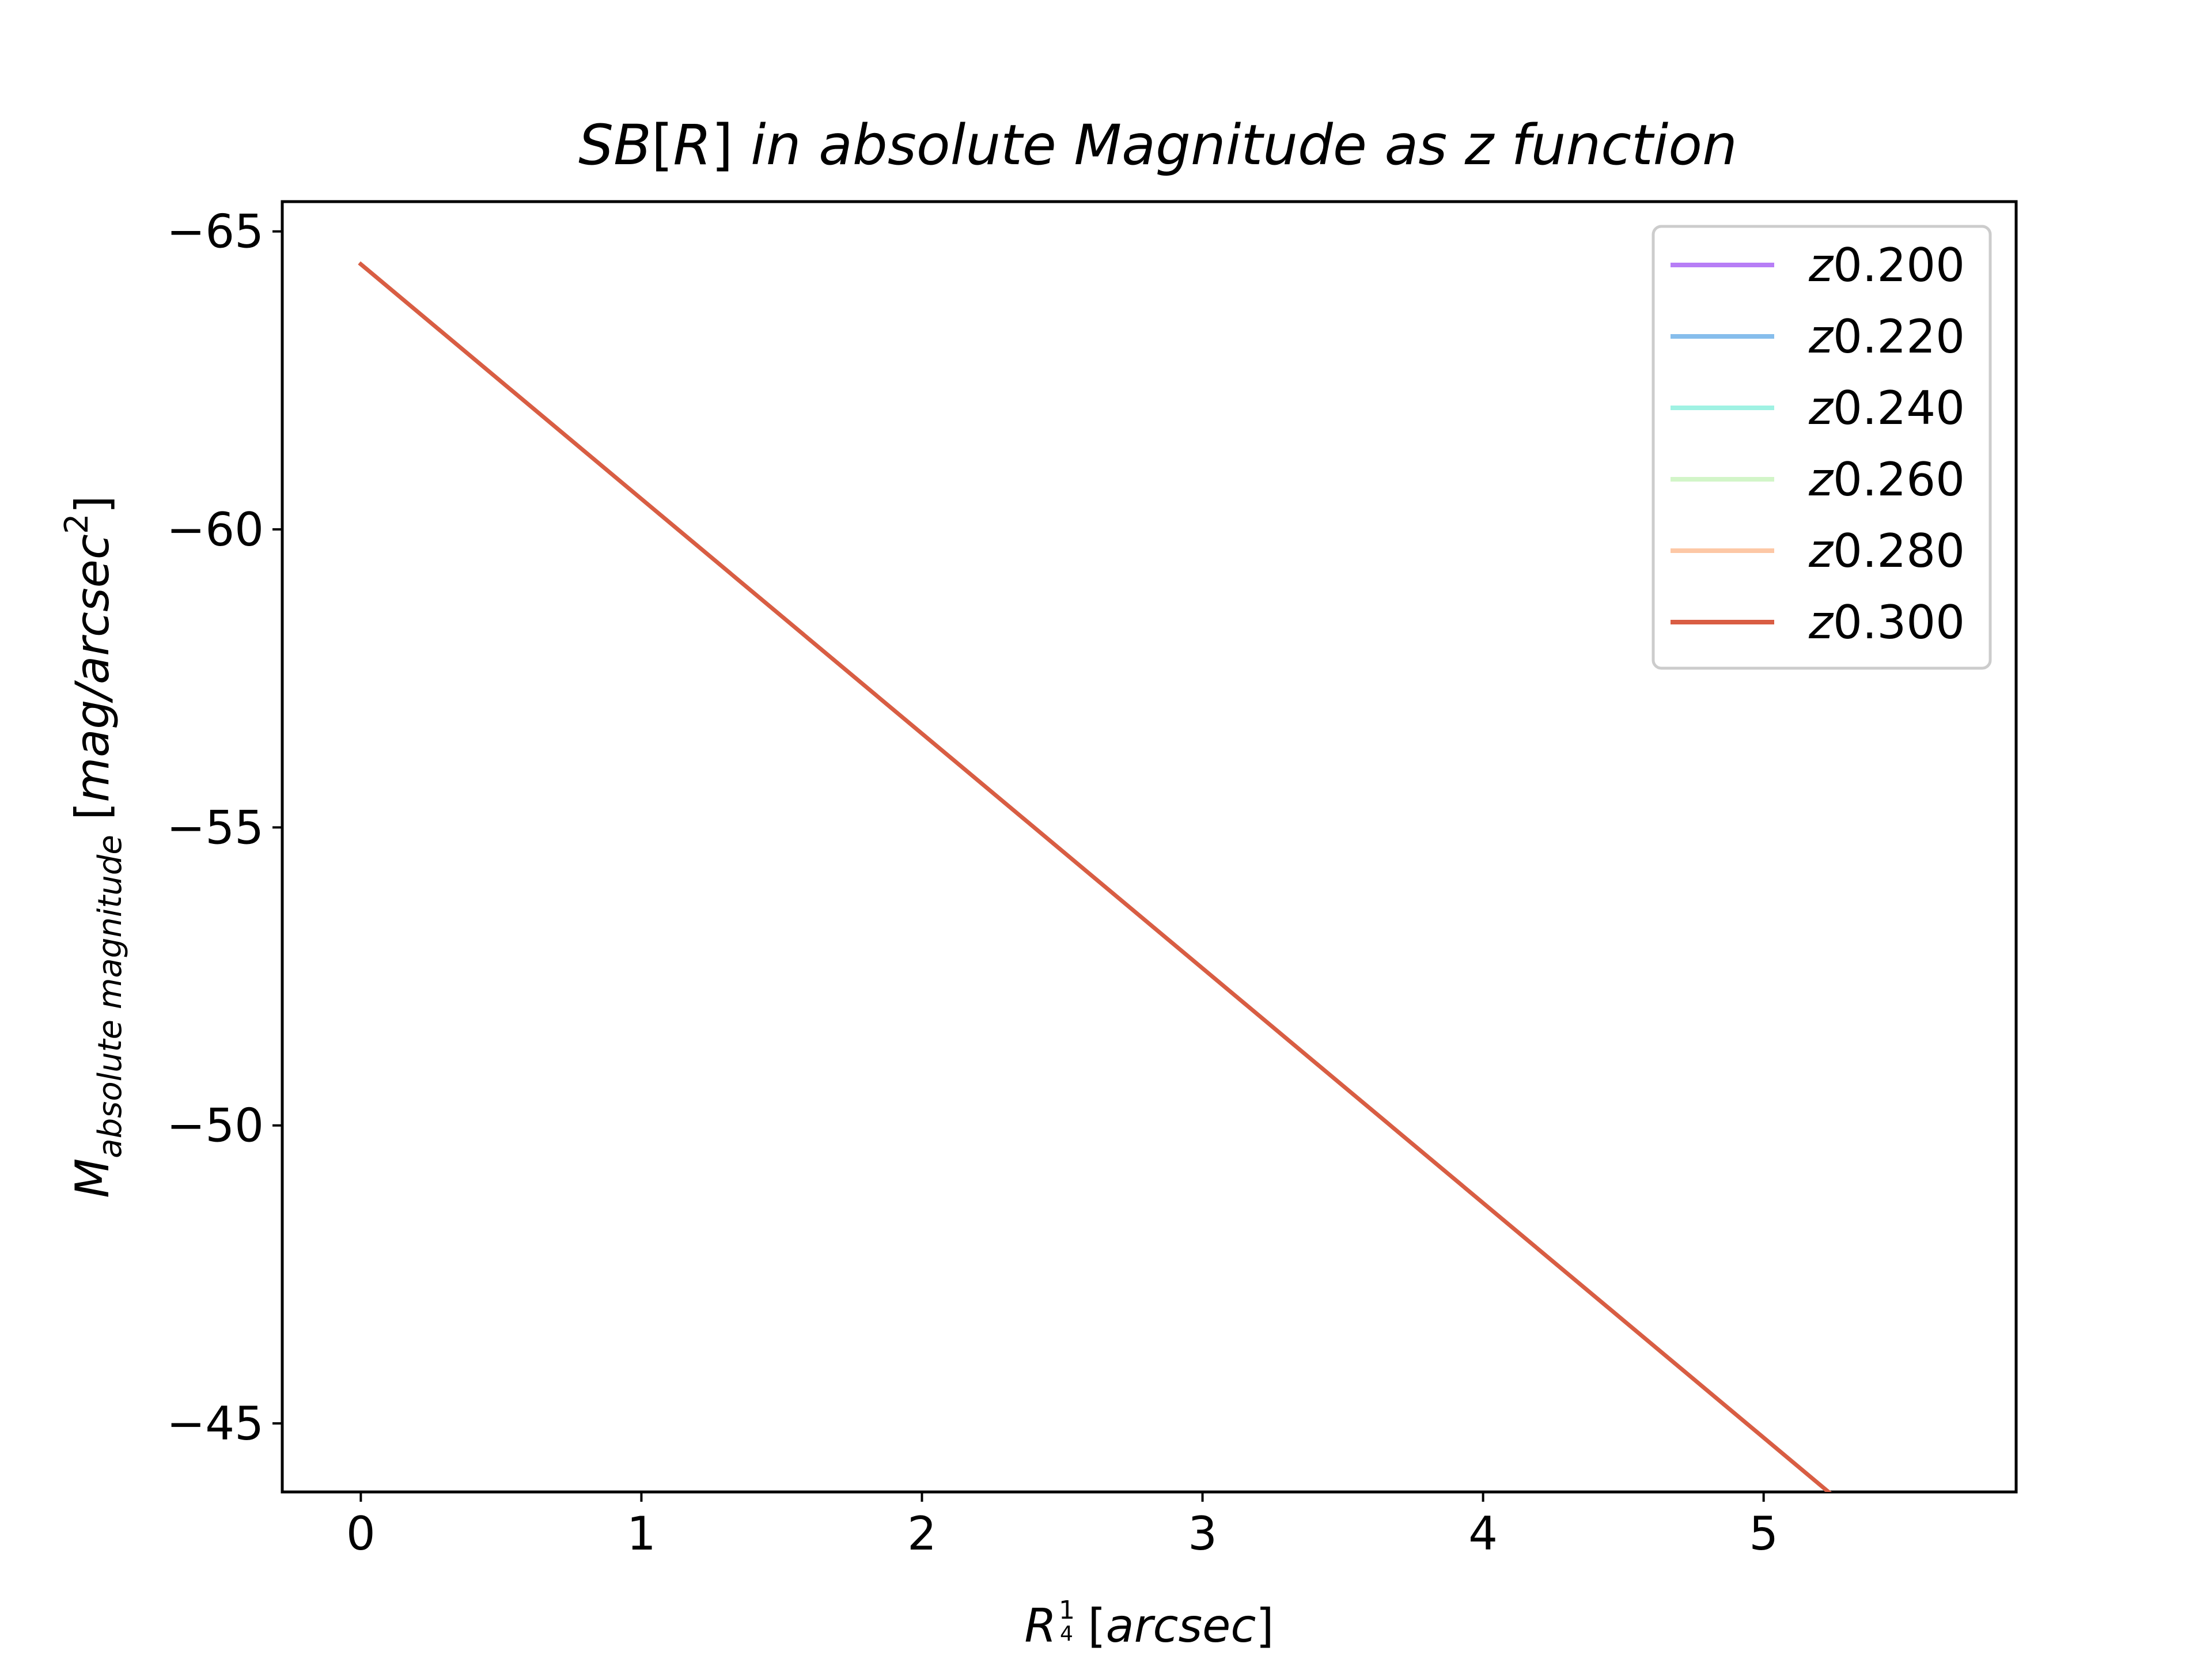 The image size is (2212, 1659). I want to click on y-tick-label: −65, so click(215, 232).